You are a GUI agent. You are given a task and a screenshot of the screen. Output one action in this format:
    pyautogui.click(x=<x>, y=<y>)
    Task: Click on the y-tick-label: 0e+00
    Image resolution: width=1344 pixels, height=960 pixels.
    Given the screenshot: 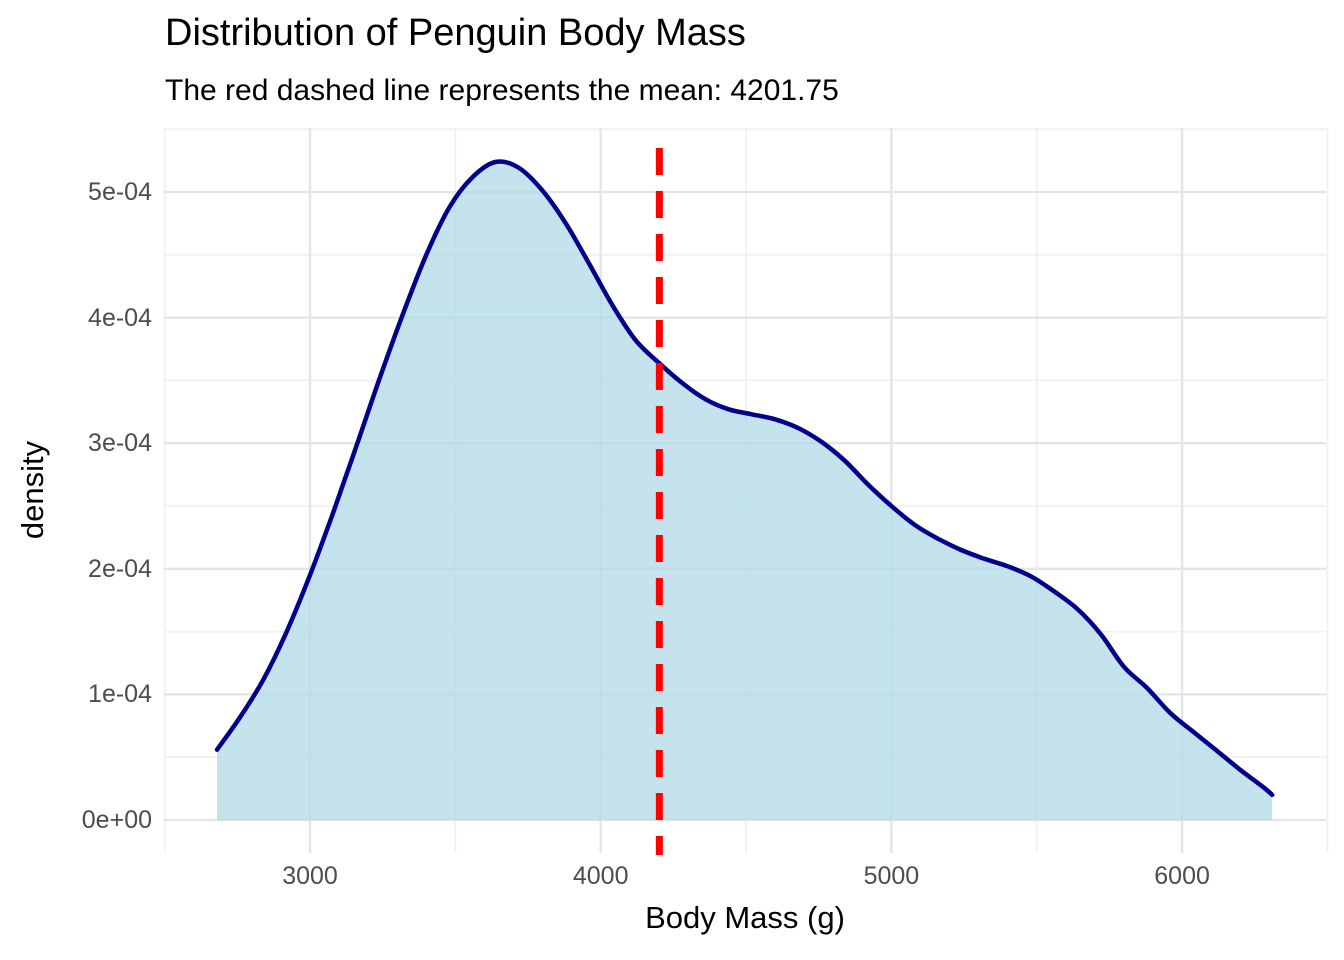 What is the action you would take?
    pyautogui.click(x=116, y=820)
    